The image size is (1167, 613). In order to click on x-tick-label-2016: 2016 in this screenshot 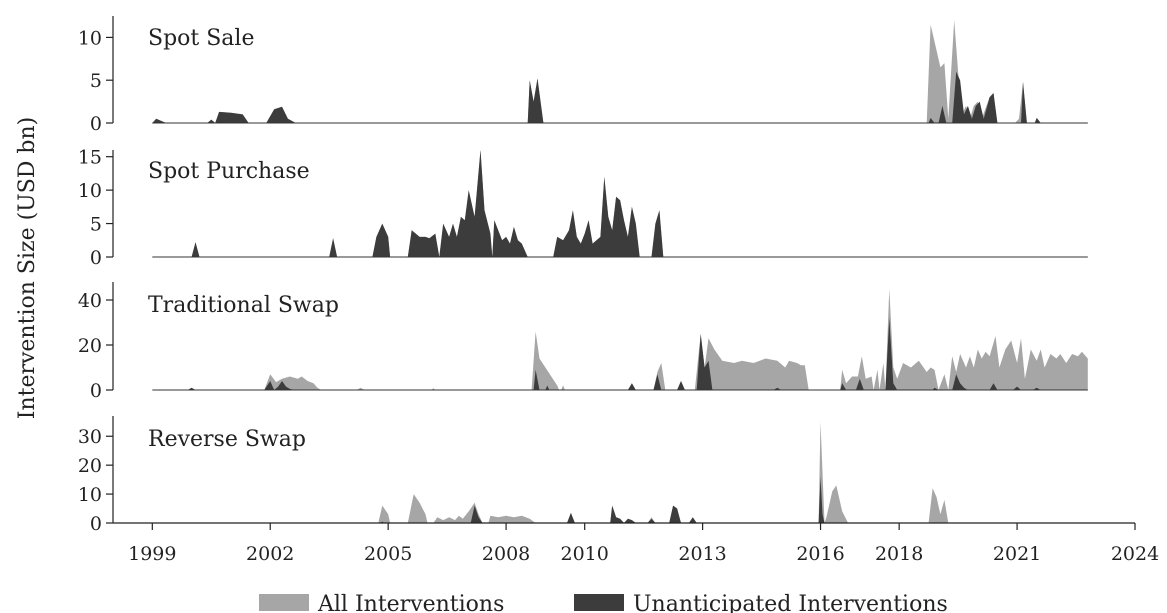, I will do `click(820, 554)`.